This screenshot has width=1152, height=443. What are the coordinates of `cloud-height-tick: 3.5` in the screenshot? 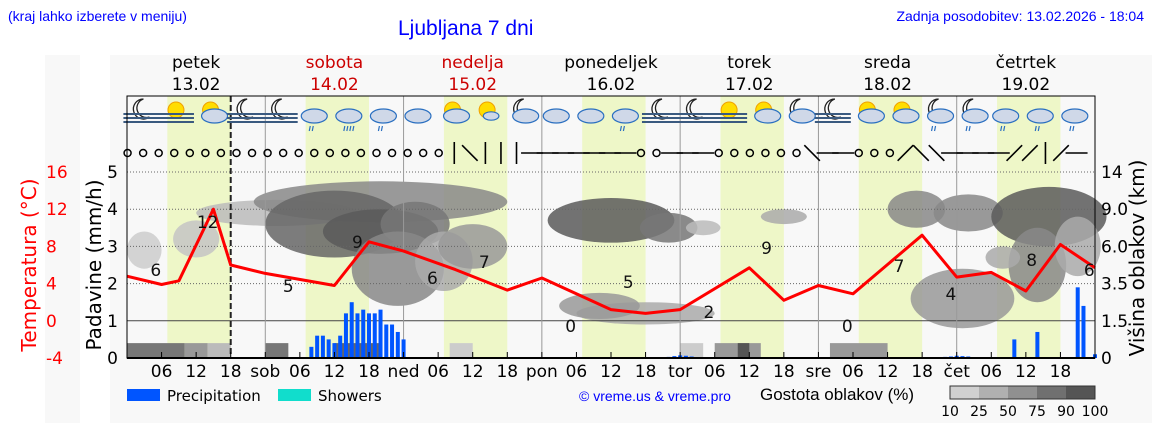 It's located at (1114, 285).